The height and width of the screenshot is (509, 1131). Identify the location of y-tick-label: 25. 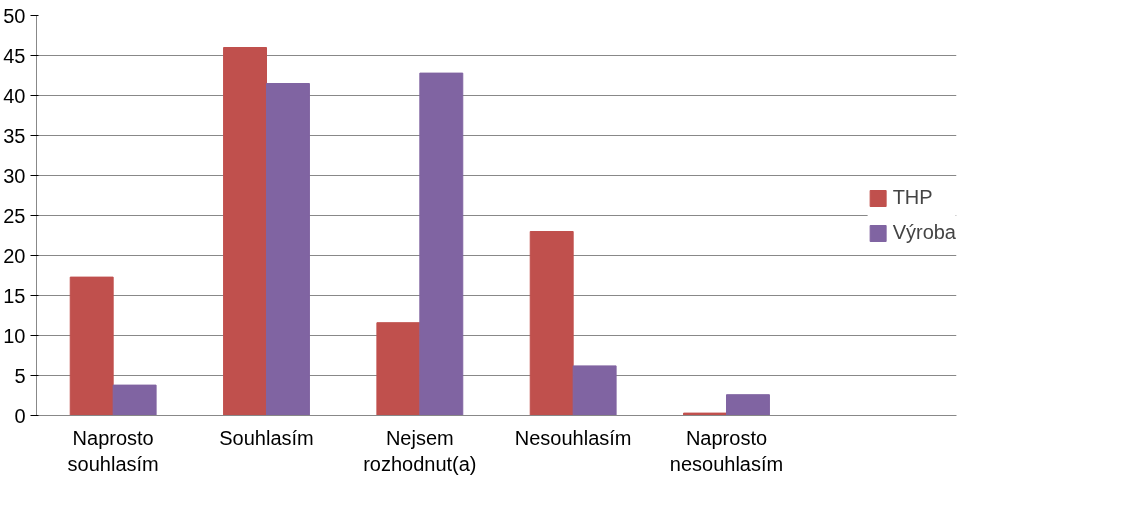
(14, 215).